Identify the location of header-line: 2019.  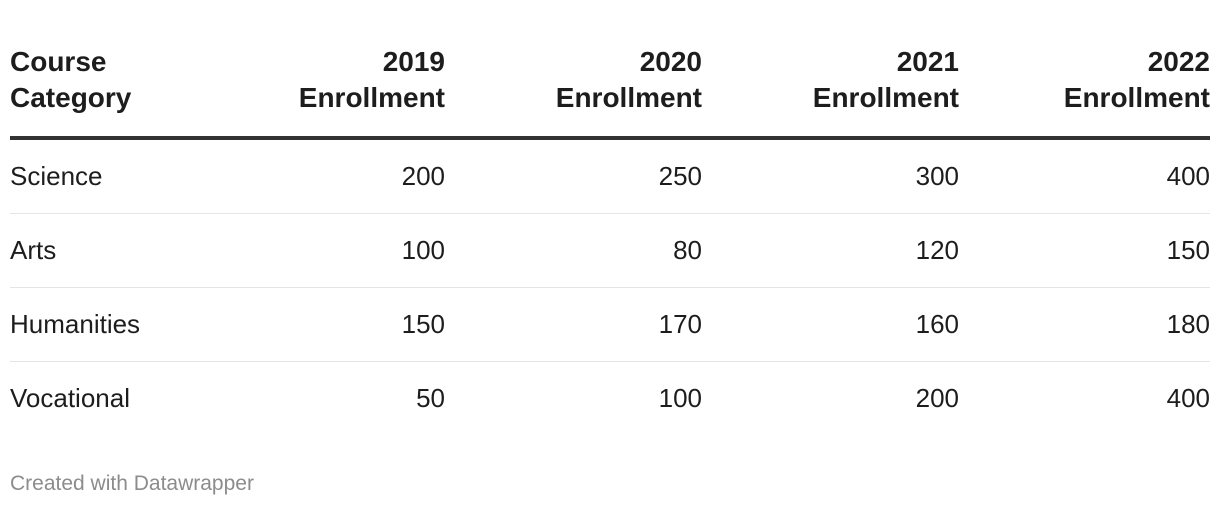
(413, 61).